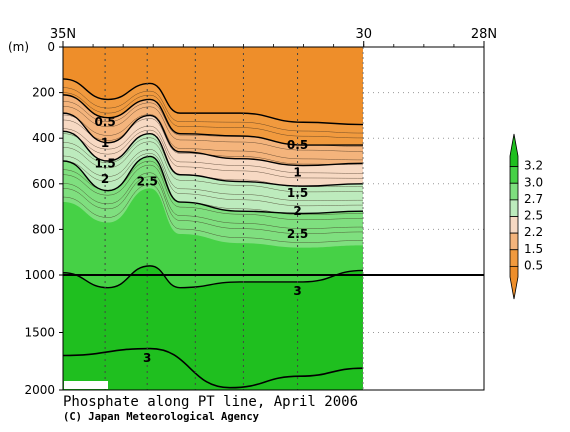  What do you see at coordinates (533, 232) in the screenshot?
I see `colorbar-label-4: 2.2` at bounding box center [533, 232].